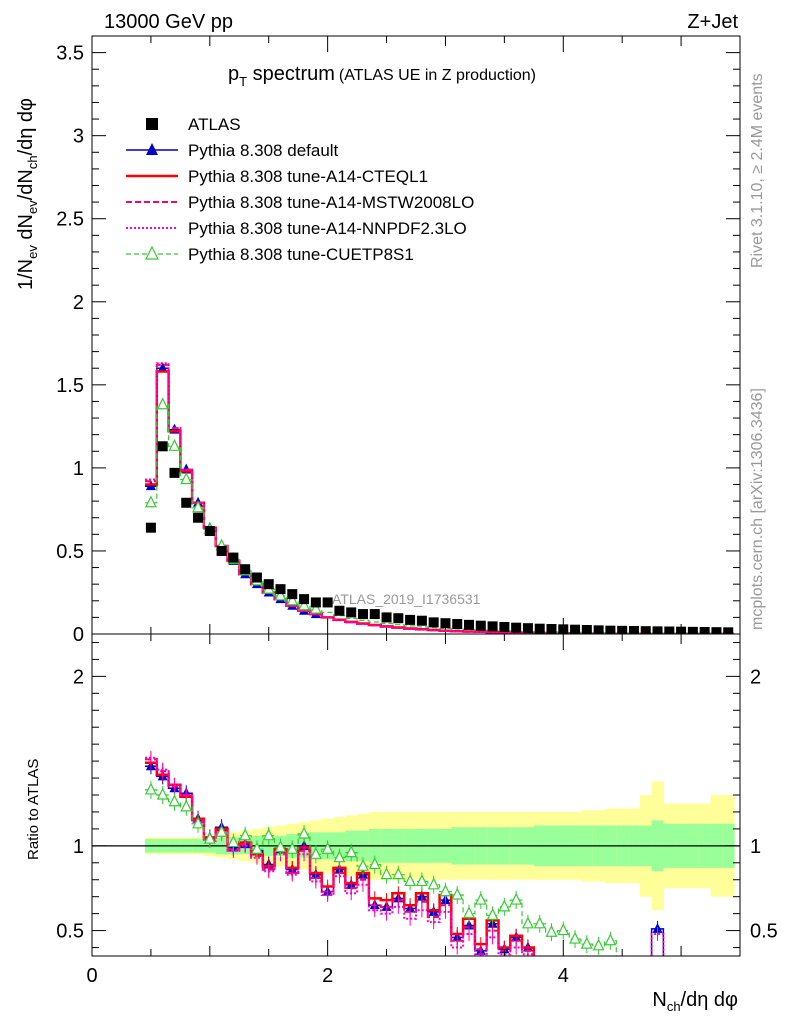  Describe the element at coordinates (168, 22) in the screenshot. I see `energy-label: 13000 GeV pp` at that location.